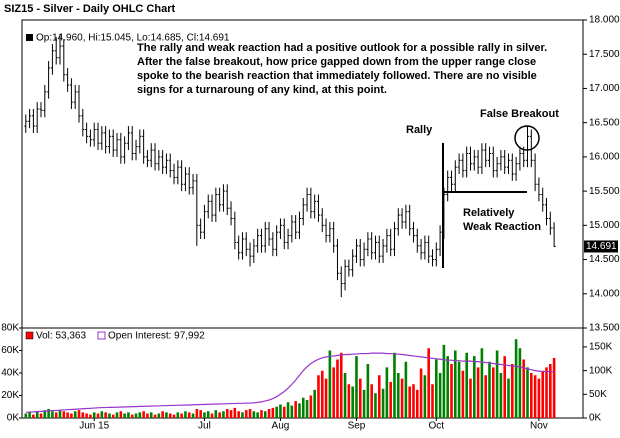  What do you see at coordinates (13, 418) in the screenshot?
I see `y-tick-label: 0K` at bounding box center [13, 418].